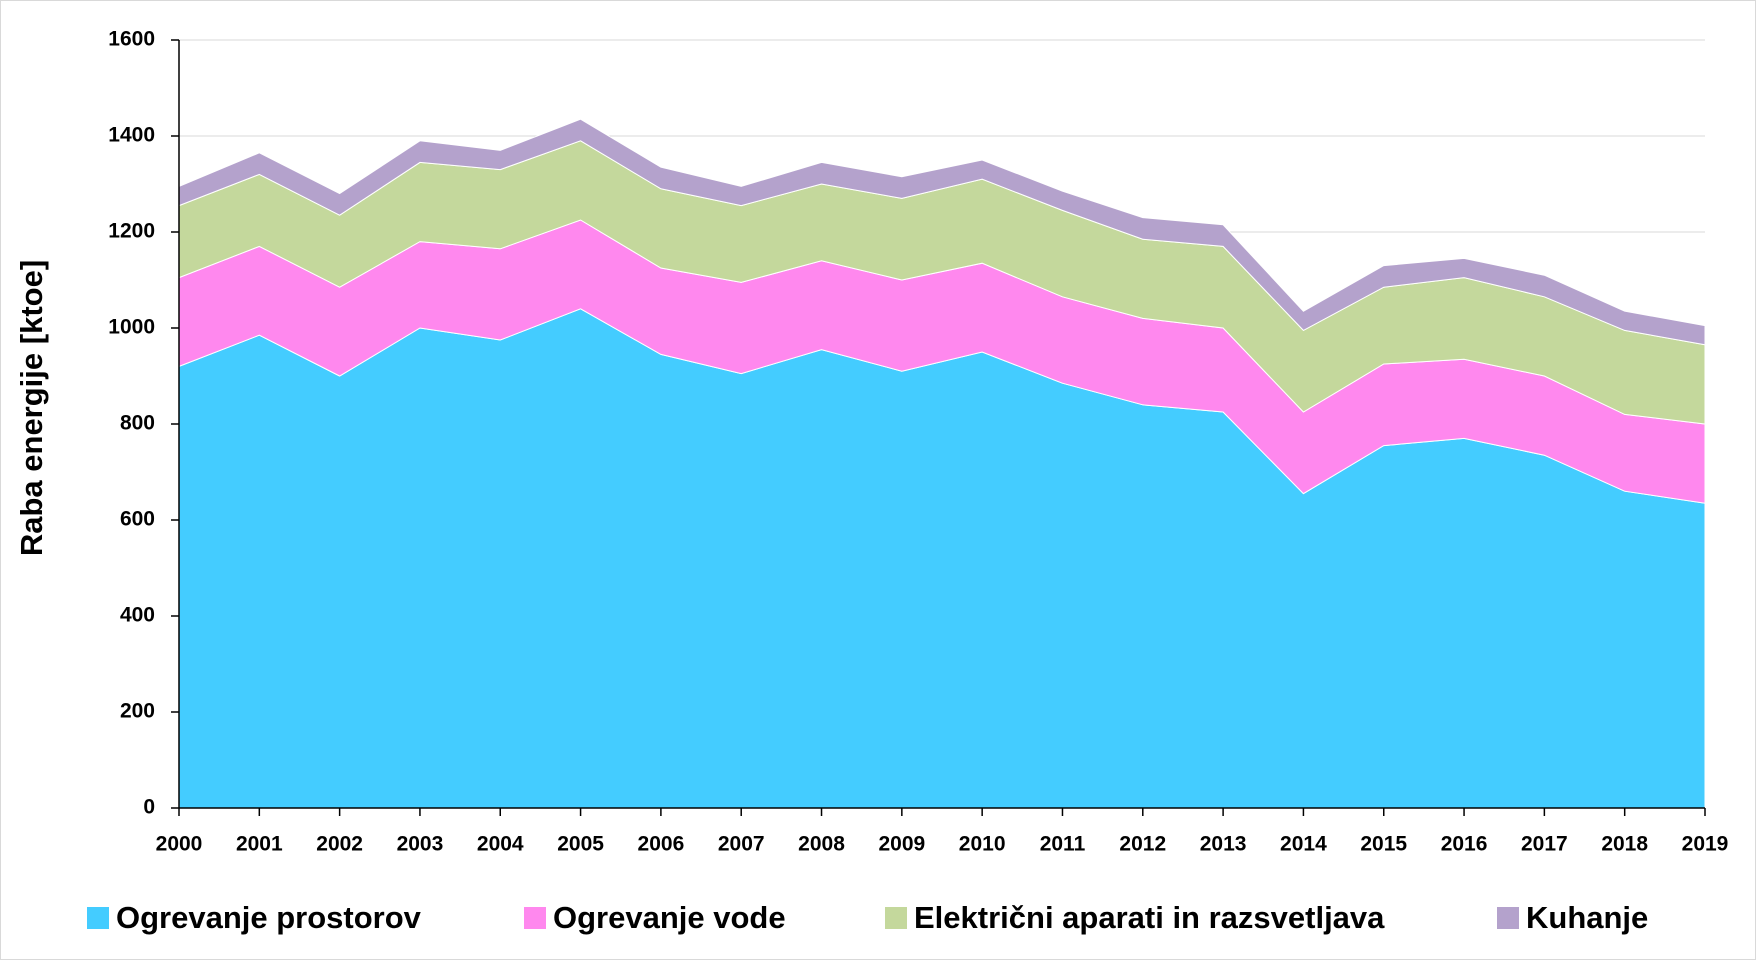  What do you see at coordinates (1303, 844) in the screenshot?
I see `x-tick-label: 2014` at bounding box center [1303, 844].